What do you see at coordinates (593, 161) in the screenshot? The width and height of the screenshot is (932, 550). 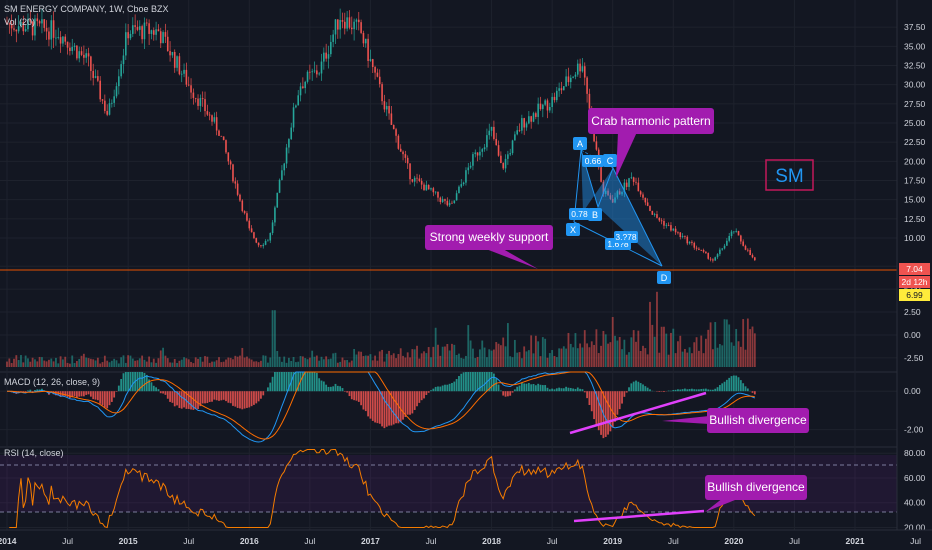 I see `pattern-ratio-abc: 0.66` at bounding box center [593, 161].